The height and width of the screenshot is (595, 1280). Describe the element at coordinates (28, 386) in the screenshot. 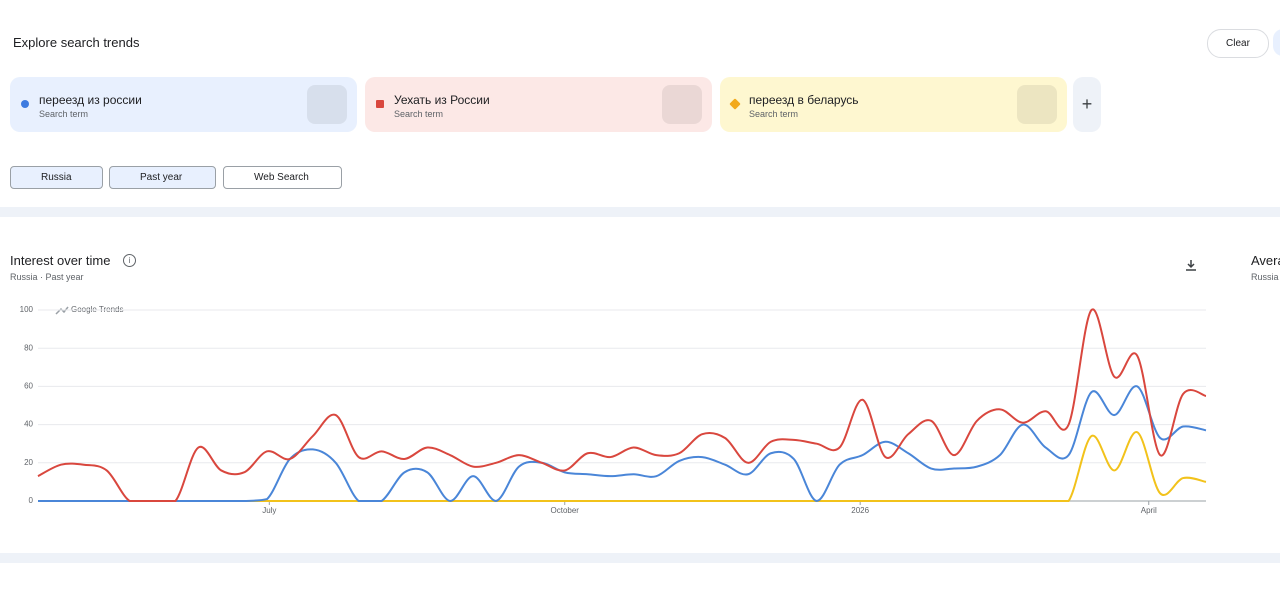

I see `y-tick-label: 60` at that location.